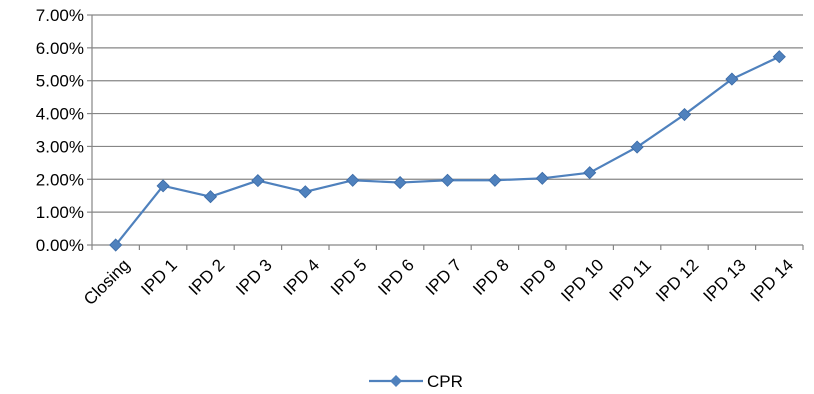  What do you see at coordinates (60, 114) in the screenshot?
I see `y-tick-label: 4.00%` at bounding box center [60, 114].